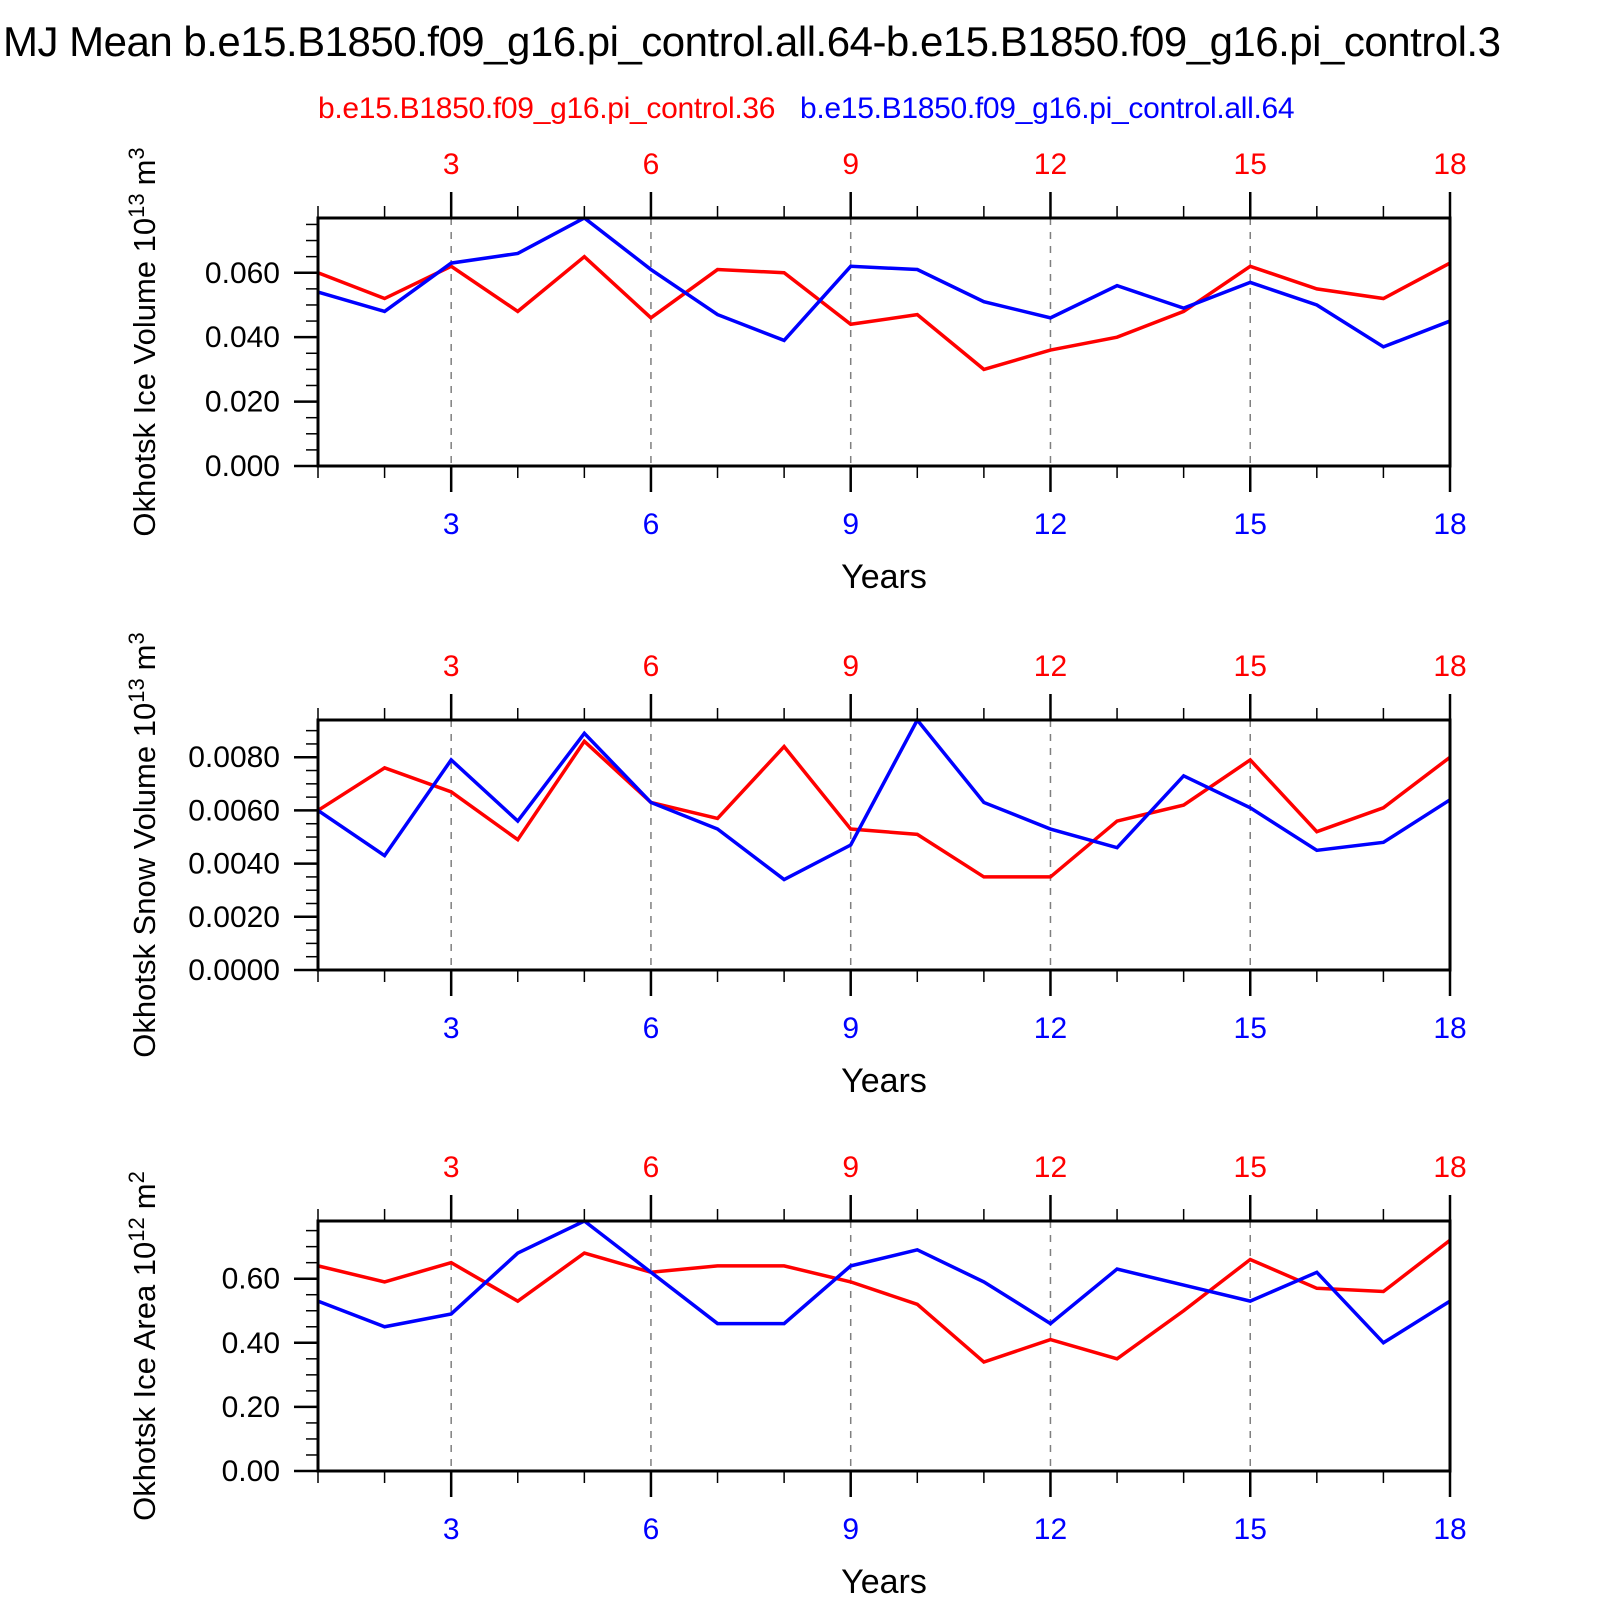  I want to click on y-tick-label: 0.00, so click(251, 1471).